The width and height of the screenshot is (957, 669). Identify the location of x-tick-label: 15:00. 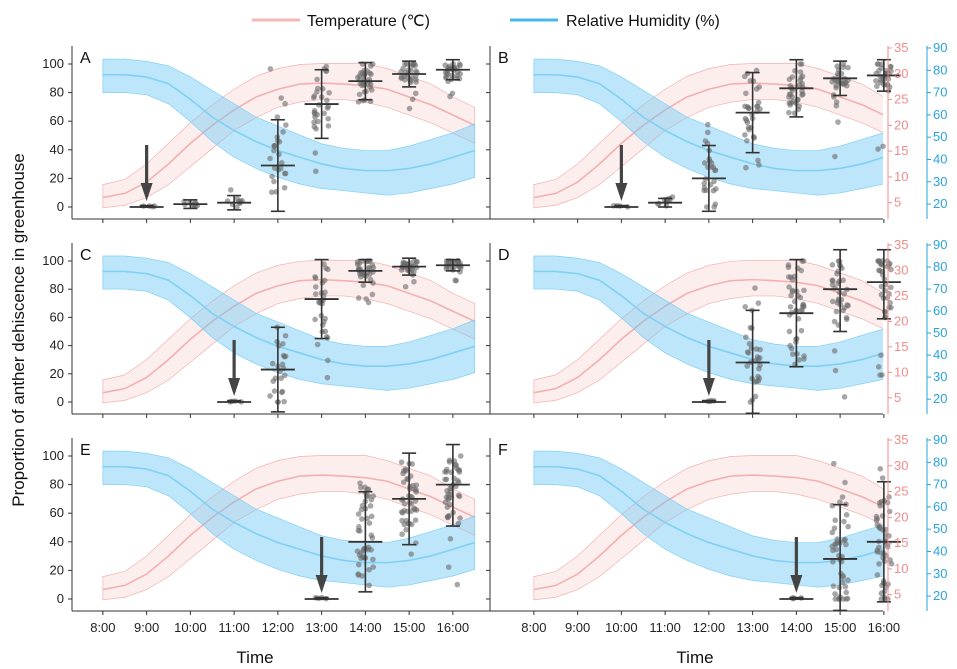
(409, 627).